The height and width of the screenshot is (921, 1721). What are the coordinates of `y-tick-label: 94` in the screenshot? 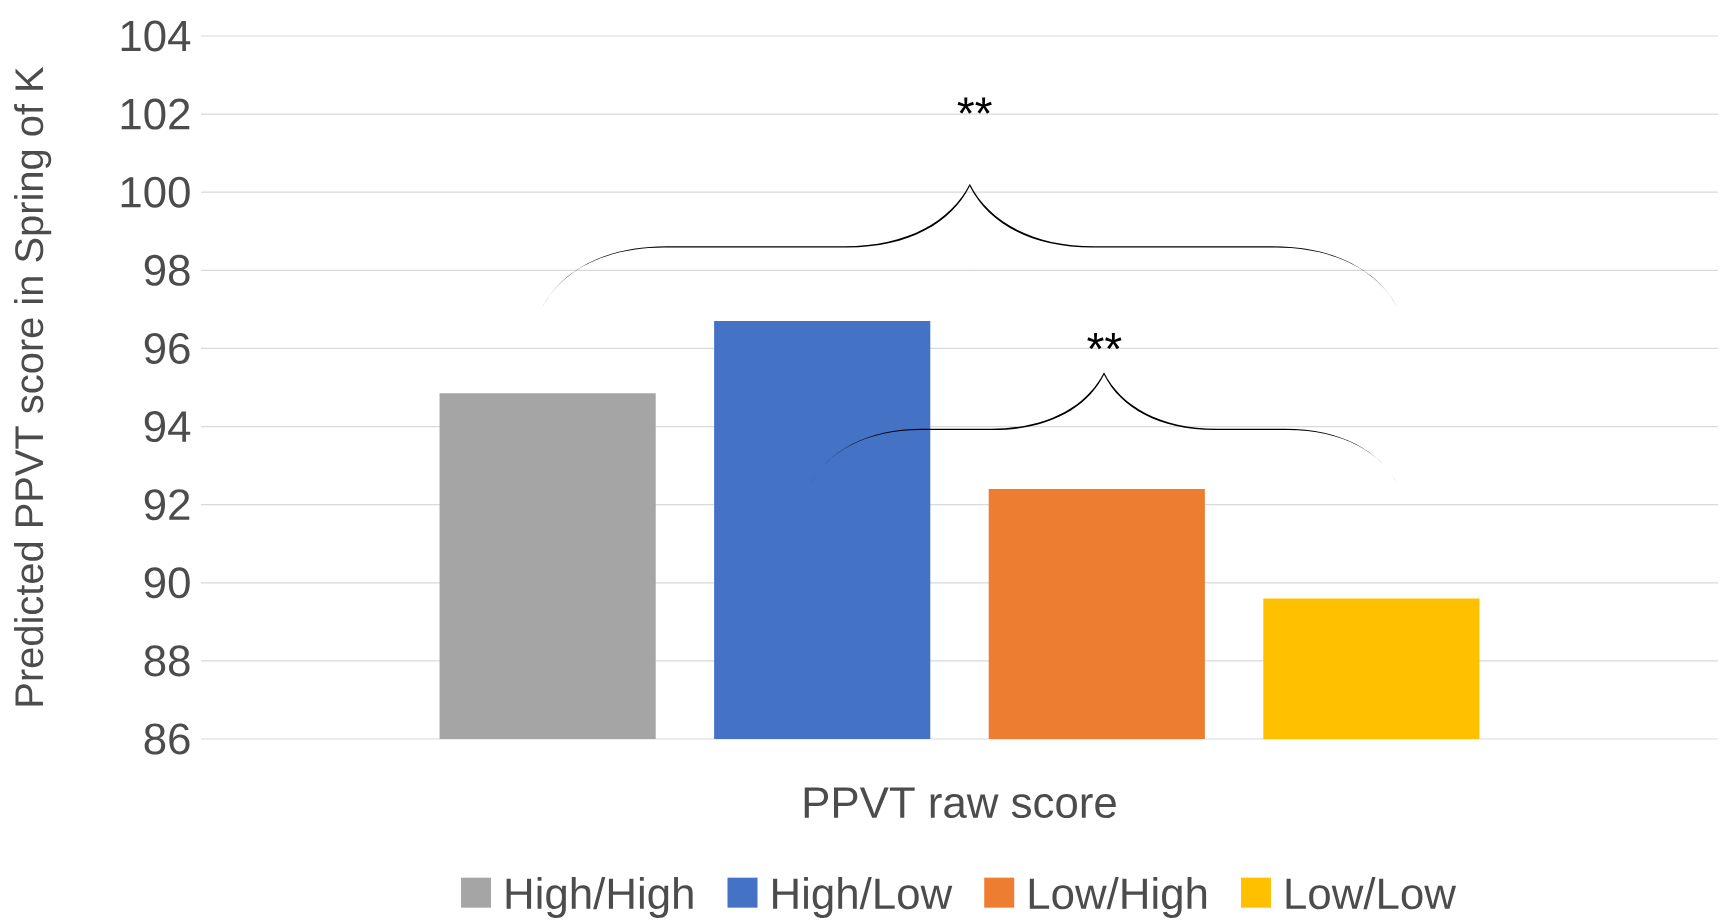 It's located at (167, 427).